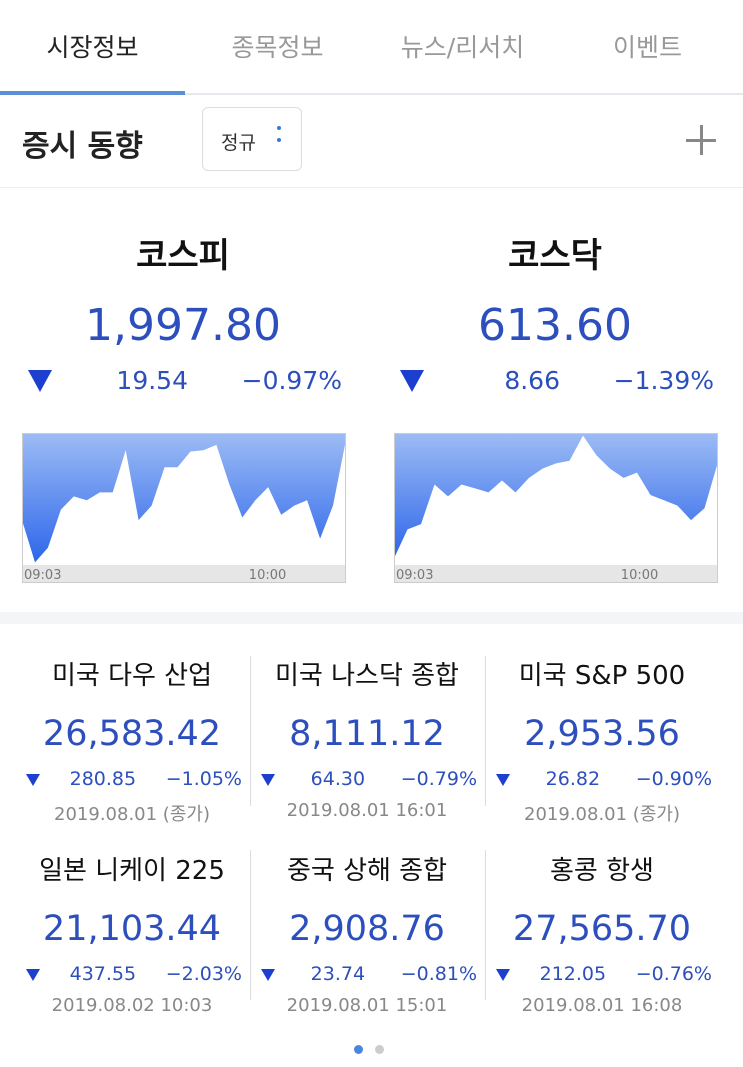 This screenshot has height=1067, width=743. I want to click on index-change: 23.74, so click(338, 974).